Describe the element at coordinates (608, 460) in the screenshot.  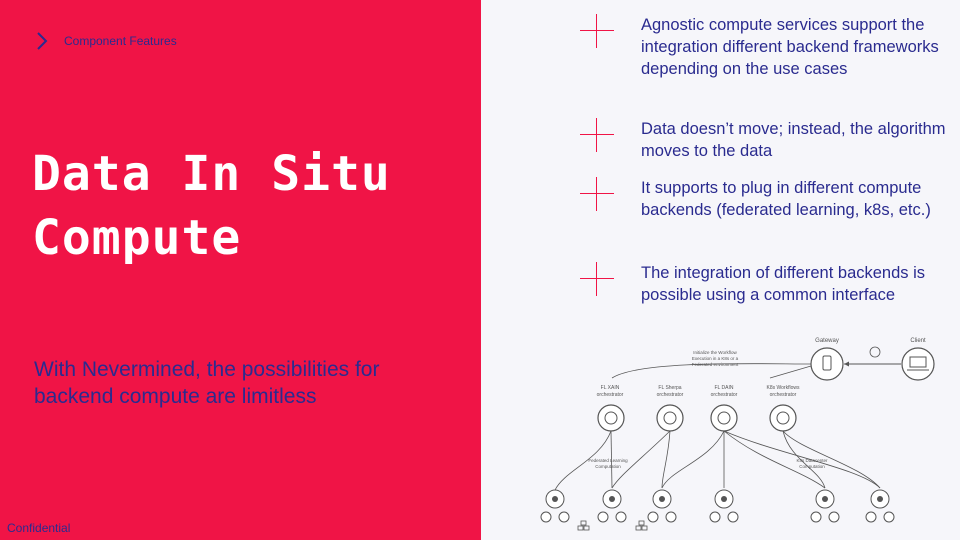
I see `fl-computation-label: Federated Learning` at that location.